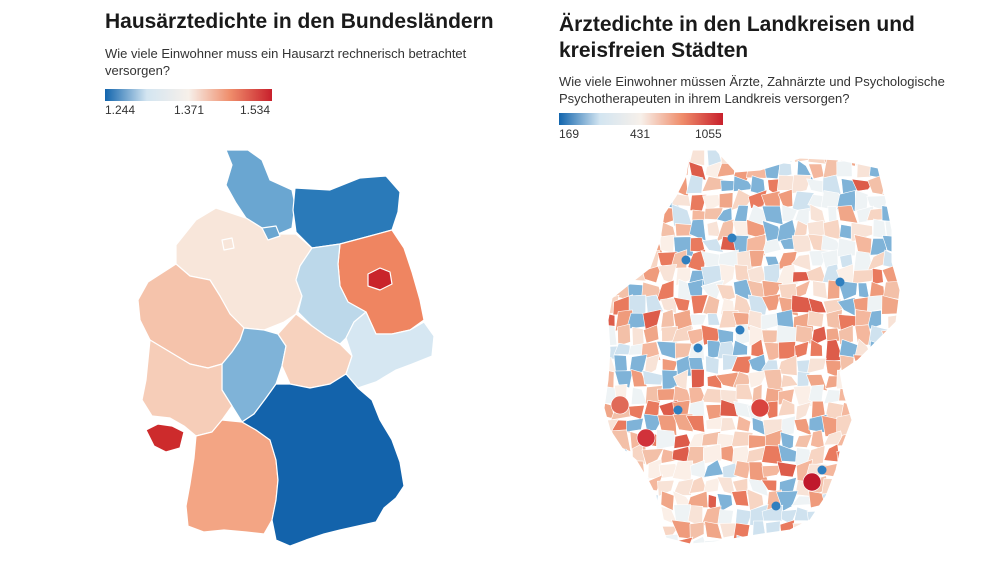 The width and height of the screenshot is (1000, 563). I want to click on state-schleswig-holstein, so click(260, 192).